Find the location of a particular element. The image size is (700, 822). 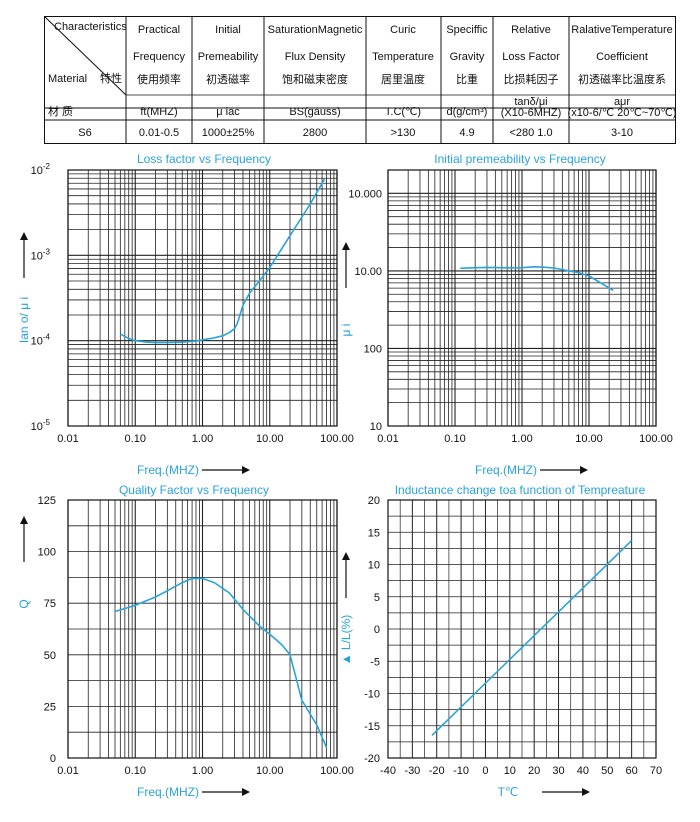

y-tick-label: 10.000 is located at coordinates (365, 194).